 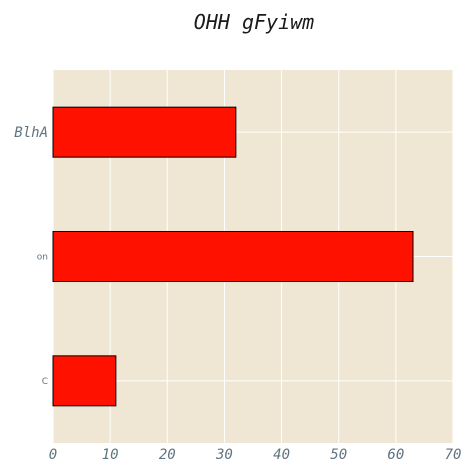 What do you see at coordinates (453, 455) in the screenshot?
I see `x-tick-label: 70` at bounding box center [453, 455].